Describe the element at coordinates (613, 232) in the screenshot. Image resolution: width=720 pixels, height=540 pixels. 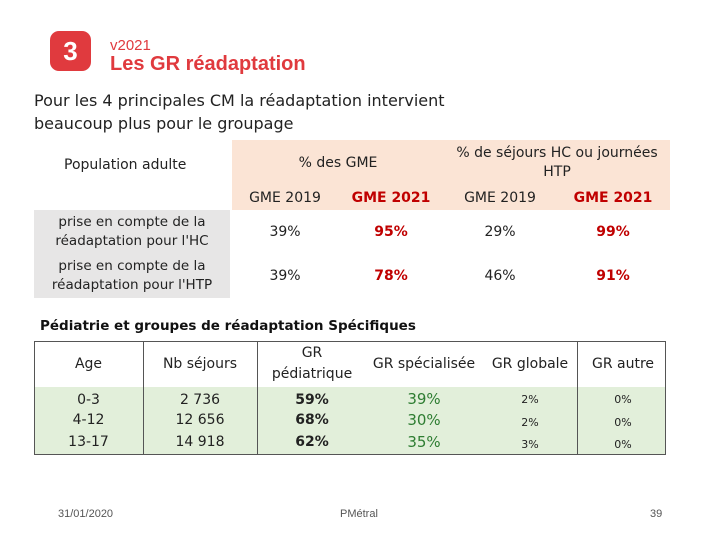
I see `cell-hc-gme2021-b: 99%` at that location.